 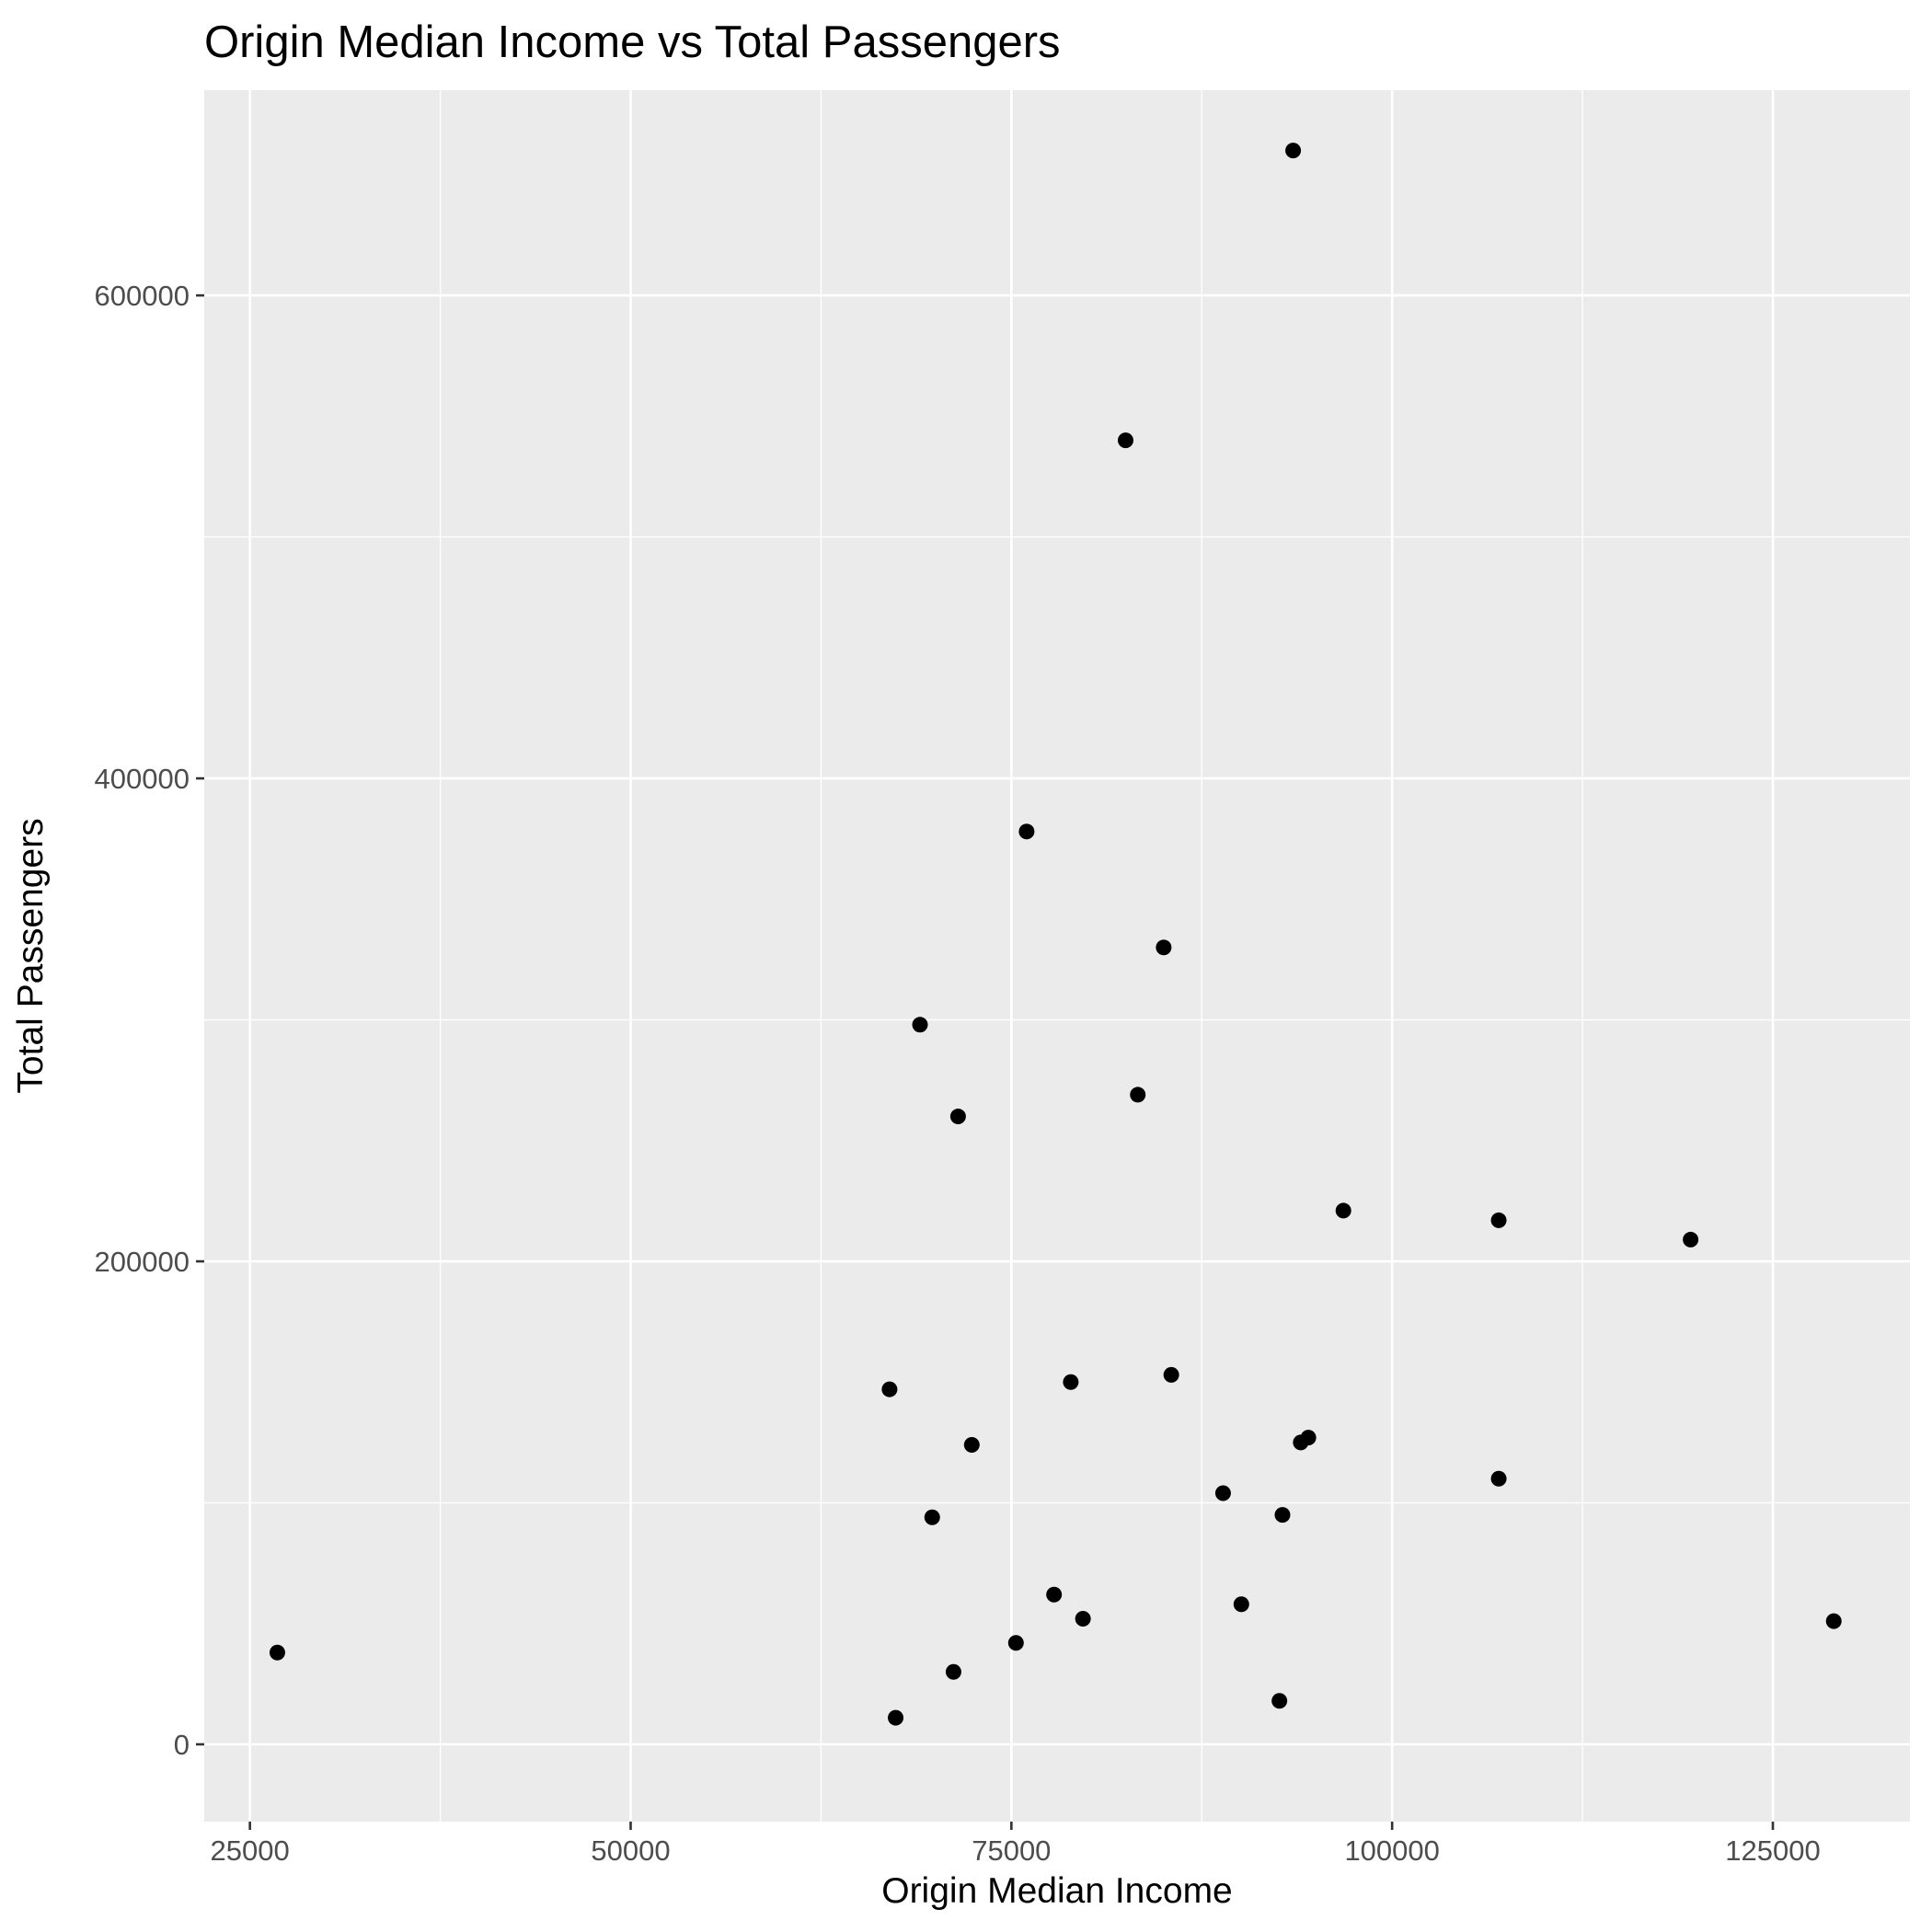 What do you see at coordinates (149, 1020) in the screenshot?
I see `y-axis: 0 200000 400000 600000` at bounding box center [149, 1020].